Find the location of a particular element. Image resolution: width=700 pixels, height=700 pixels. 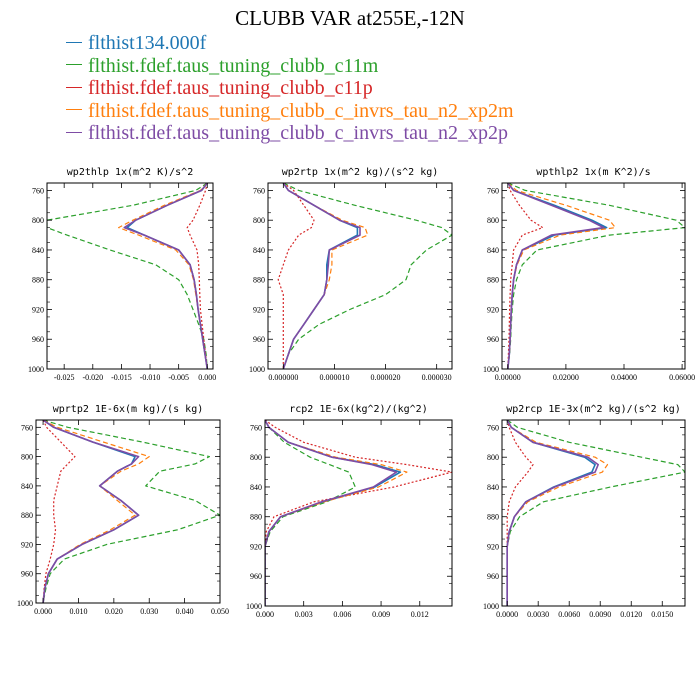

x-tick-label: 0.000000 is located at coordinates (283, 377).